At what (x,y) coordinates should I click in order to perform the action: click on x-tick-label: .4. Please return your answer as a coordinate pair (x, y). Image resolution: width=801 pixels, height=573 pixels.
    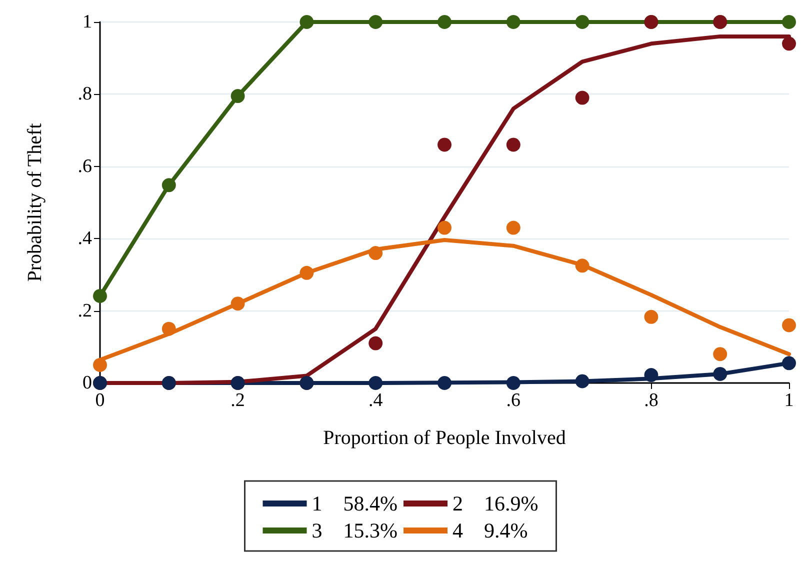
    Looking at the image, I should click on (376, 400).